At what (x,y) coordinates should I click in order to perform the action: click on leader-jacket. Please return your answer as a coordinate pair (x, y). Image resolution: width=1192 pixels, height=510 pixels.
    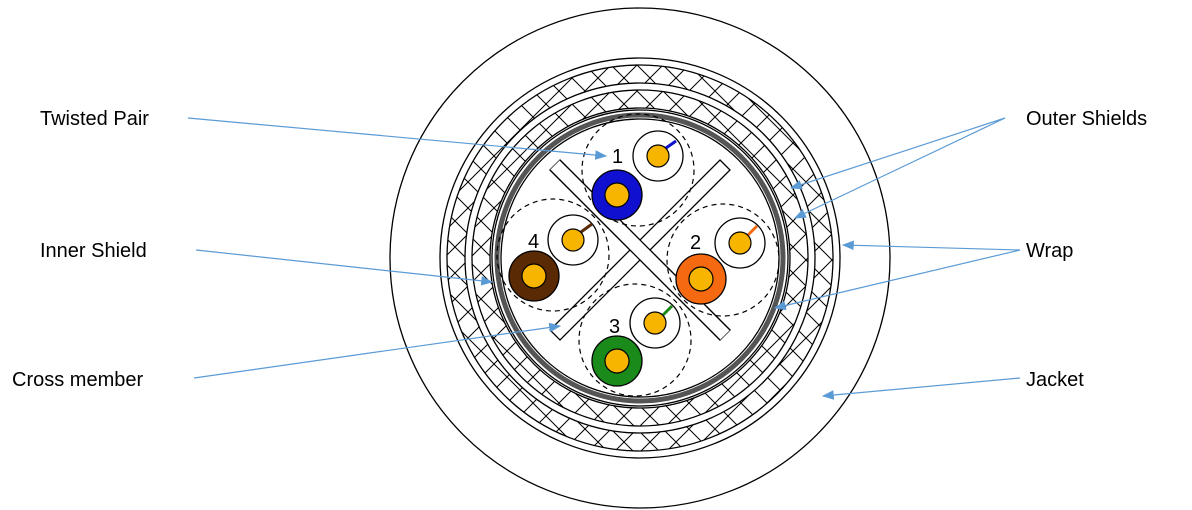
    Looking at the image, I should click on (921, 388).